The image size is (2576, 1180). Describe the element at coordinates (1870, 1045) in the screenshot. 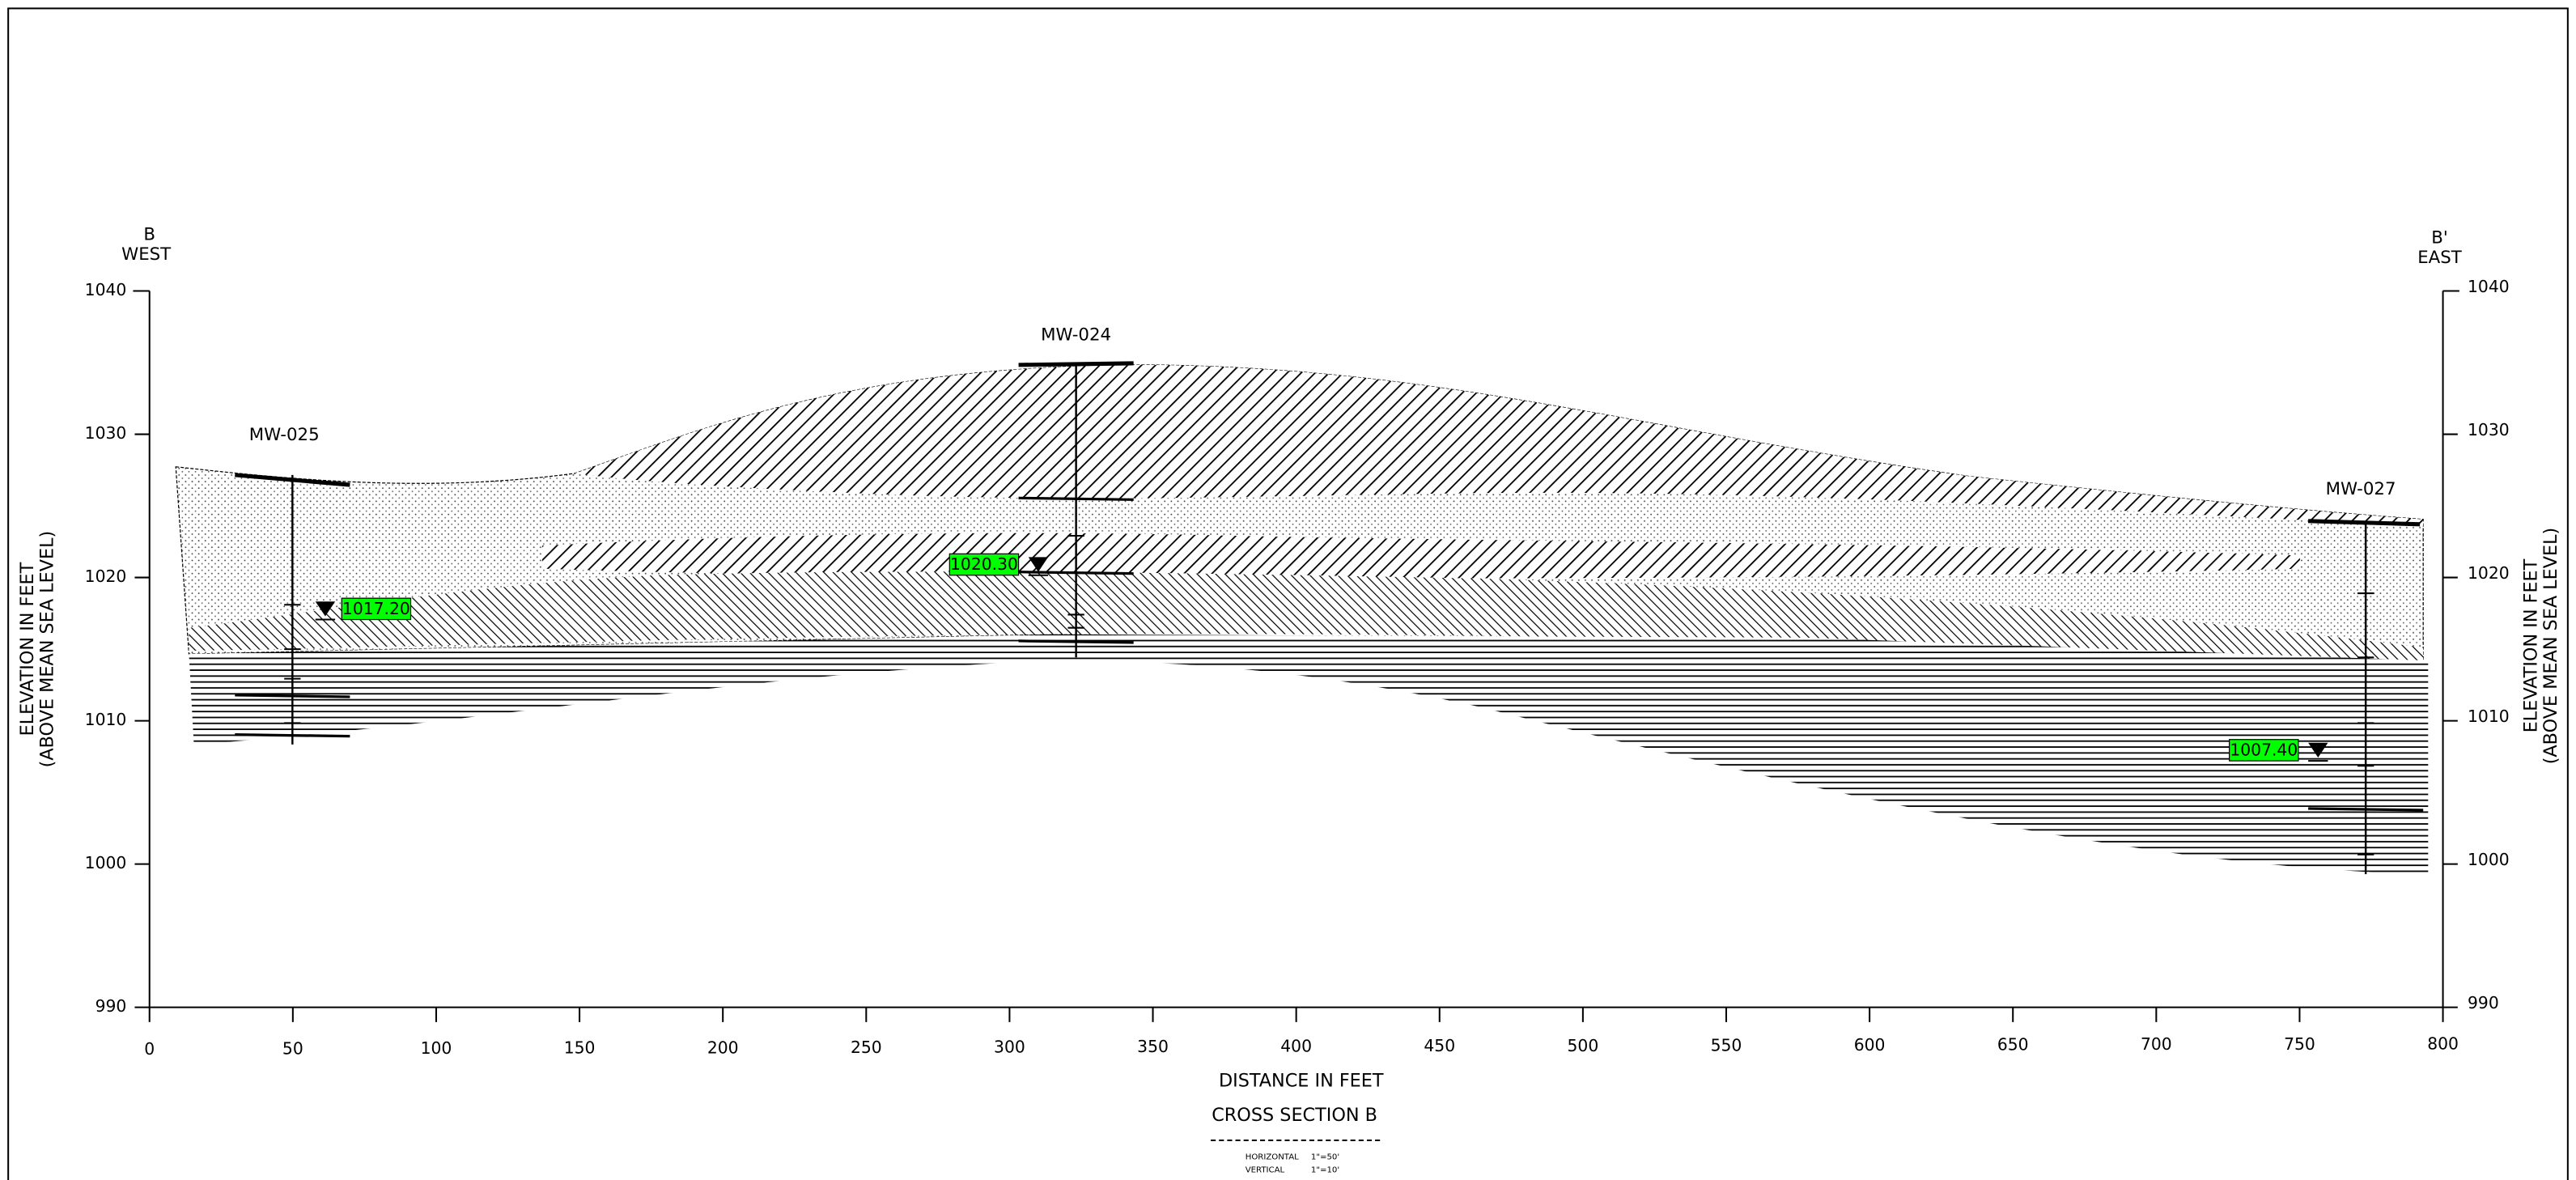

I see `x-tick-label: 600` at that location.